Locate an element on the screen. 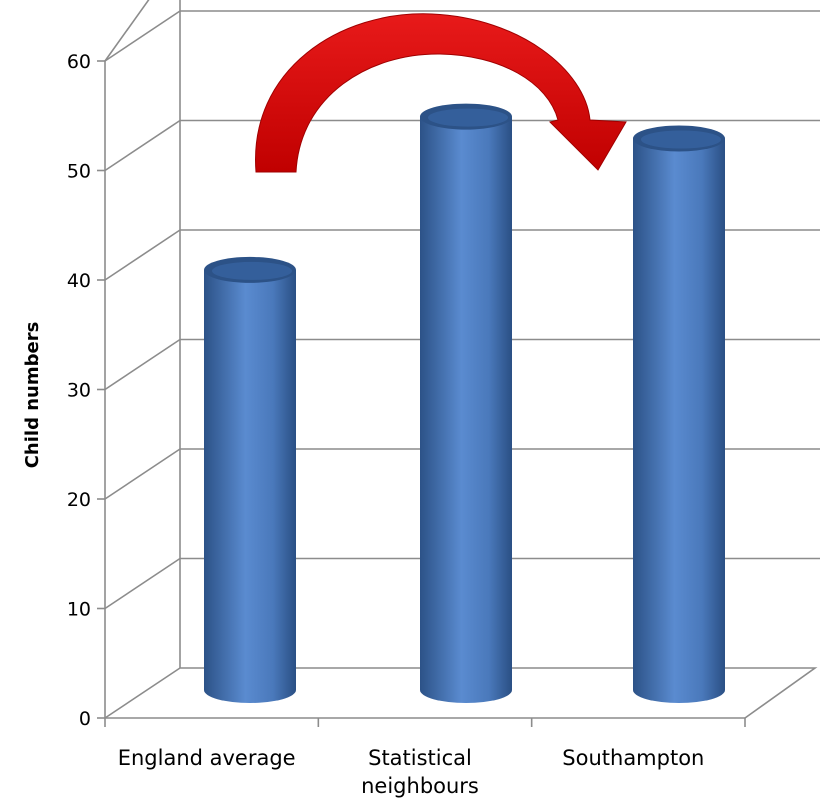 Image resolution: width=820 pixels, height=804 pixels. curved-arrow-icon is located at coordinates (441, 93).